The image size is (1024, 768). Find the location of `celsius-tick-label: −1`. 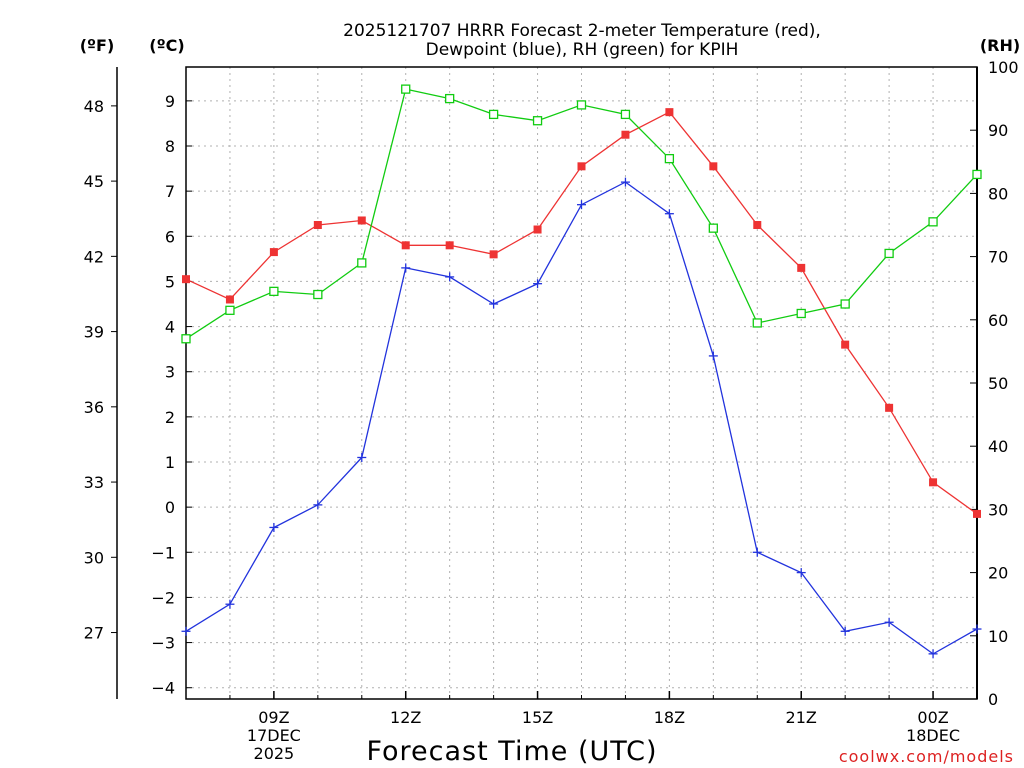

celsius-tick-label: −1 is located at coordinates (163, 552).